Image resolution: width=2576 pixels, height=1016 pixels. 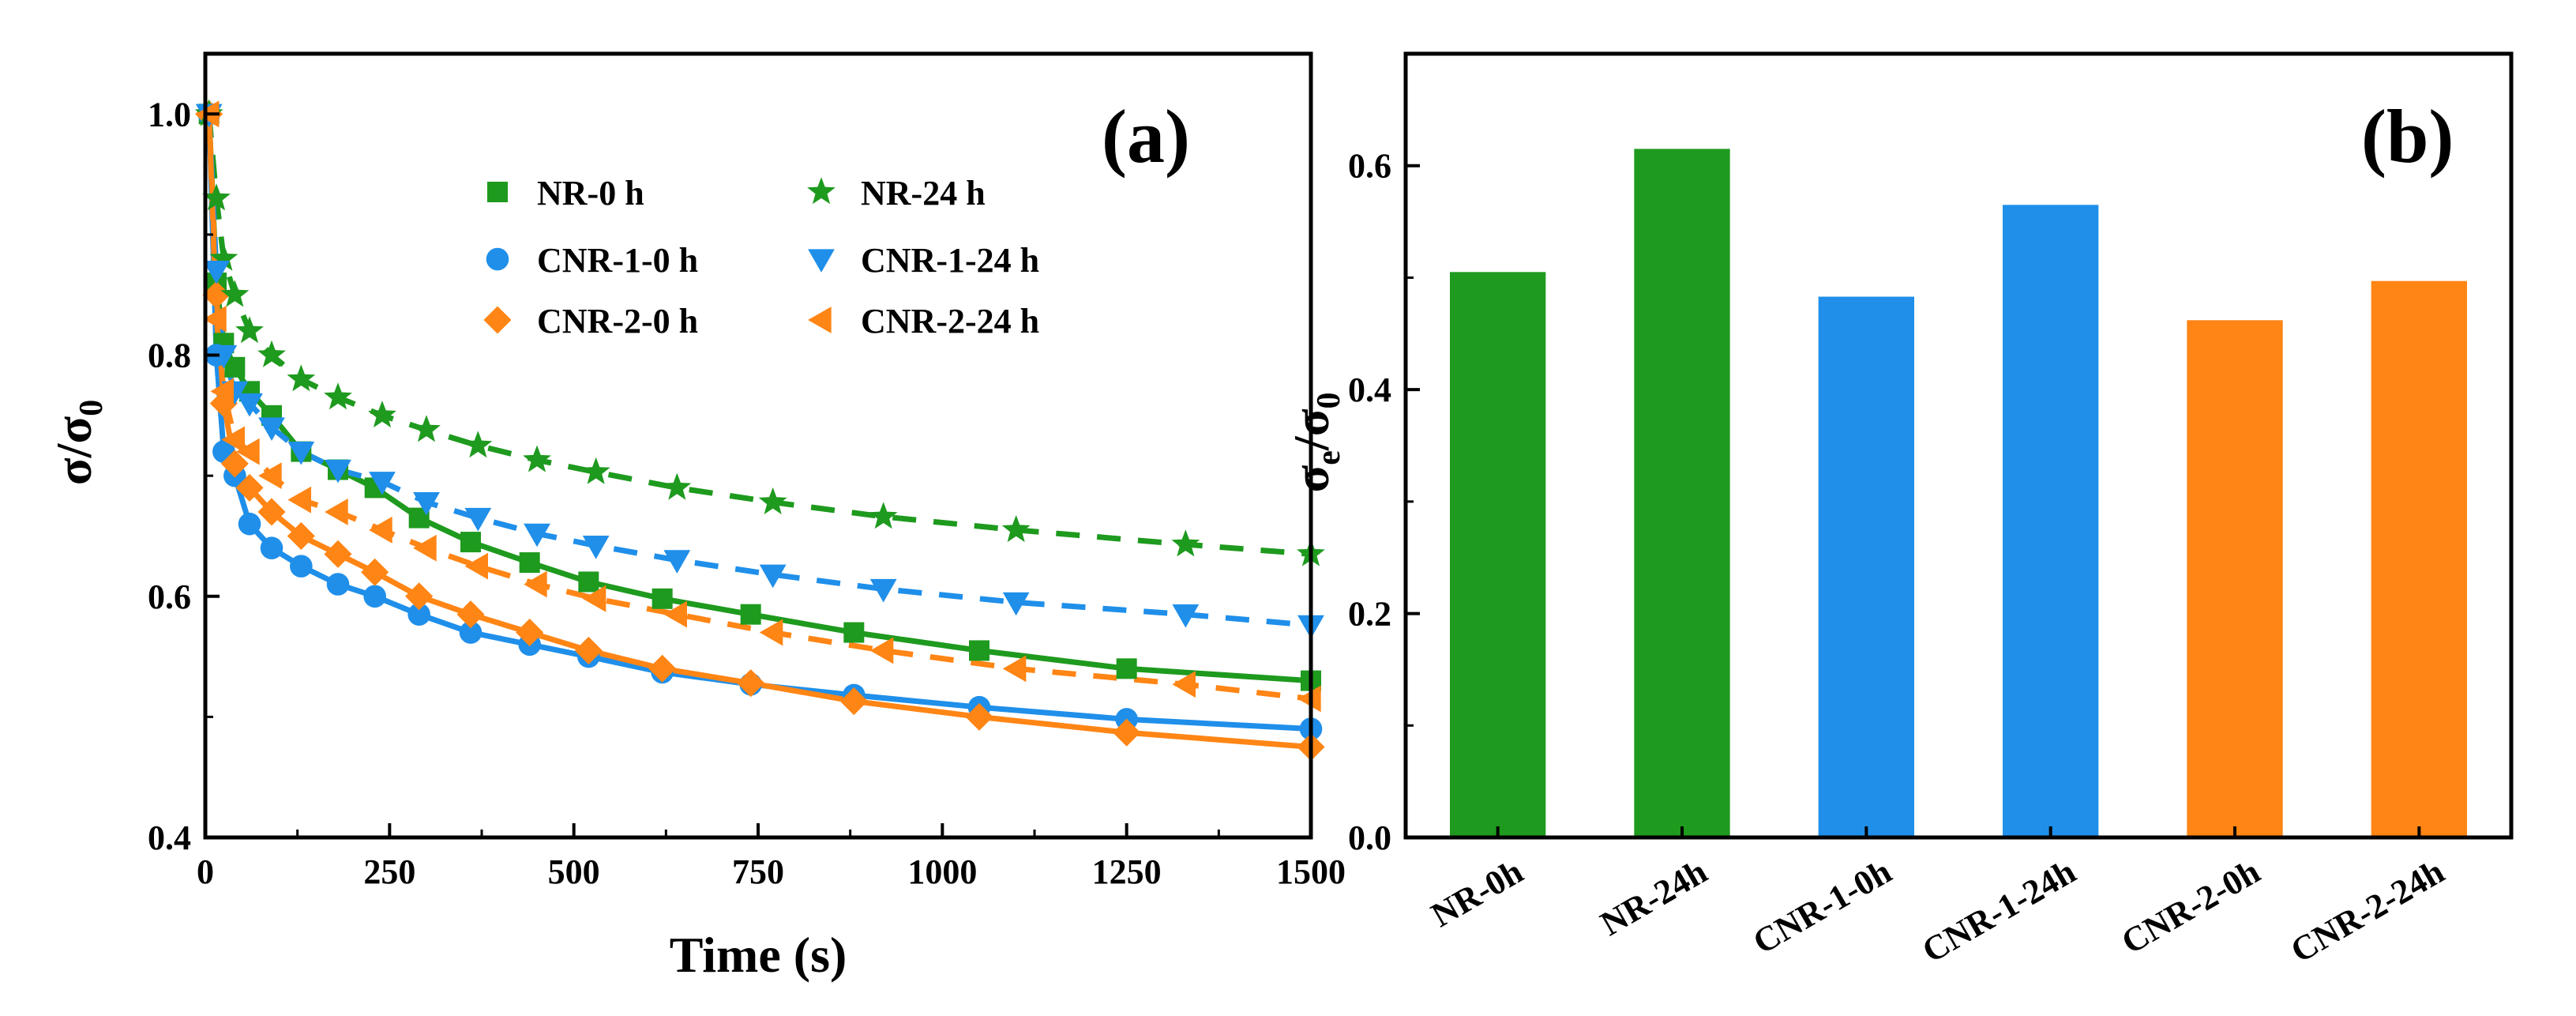 I want to click on legend-marker-cnr-2-0-h, so click(x=497, y=320).